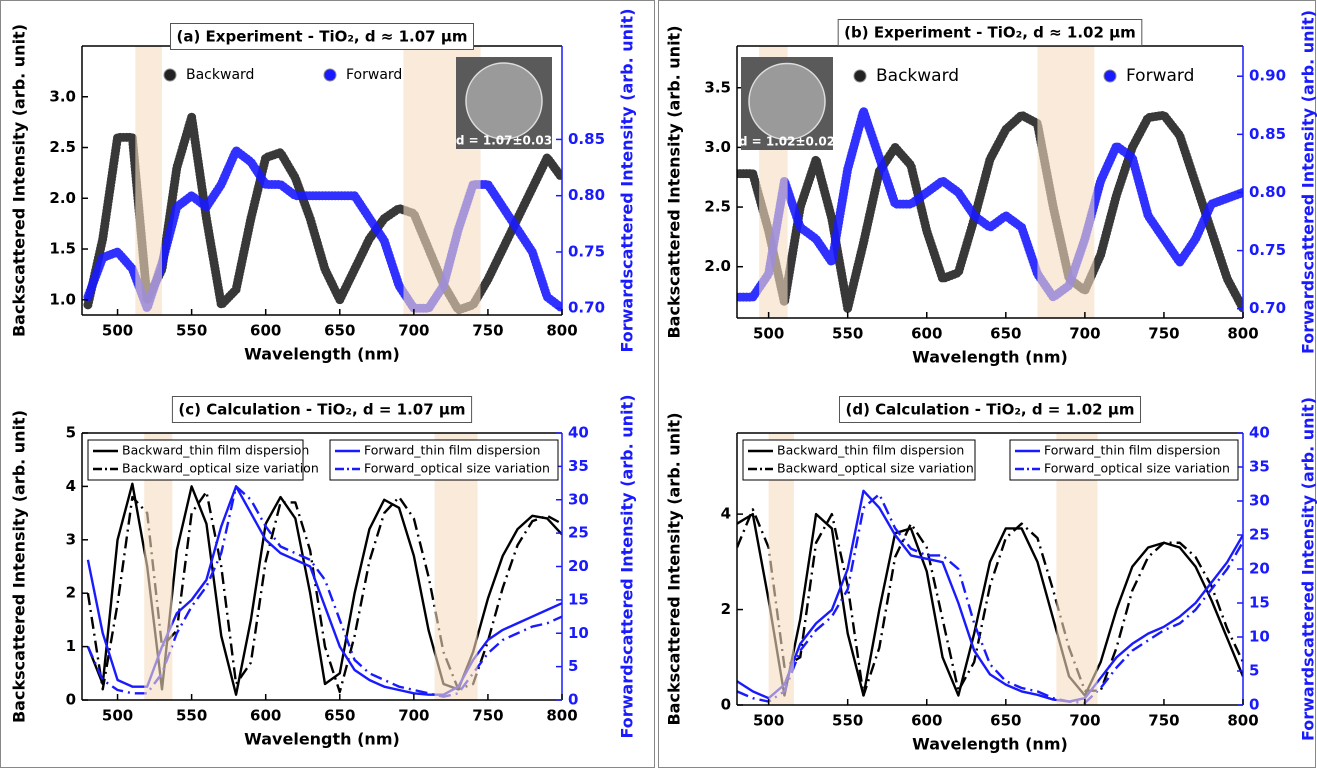 The image size is (1317, 773). Describe the element at coordinates (717, 87) in the screenshot. I see `y-tick-label: 3.5` at that location.